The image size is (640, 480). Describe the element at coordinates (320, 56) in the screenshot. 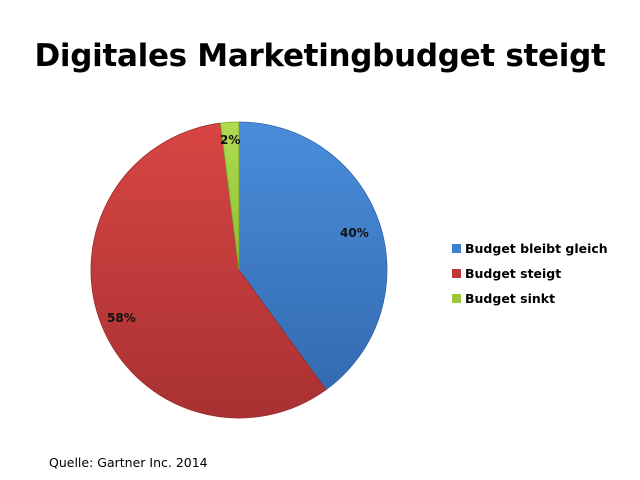

I see `chart-title: Digitales Marketingbudget steigt` at that location.